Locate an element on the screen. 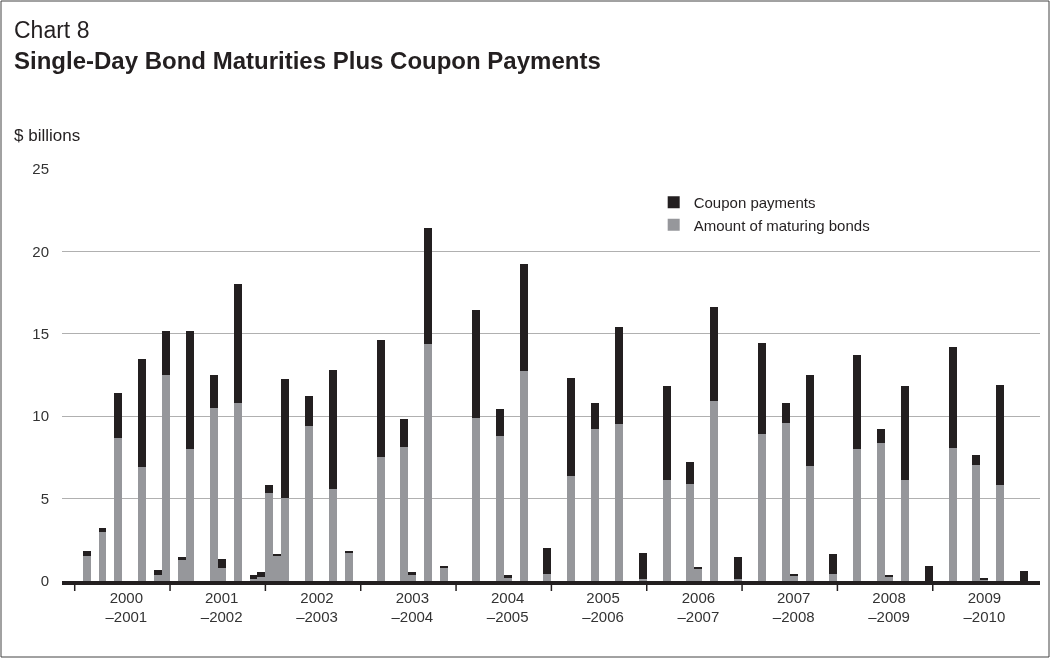 This screenshot has width=1050, height=659. chart-subtitle: Single-Day Bond Maturities Plus Coupon Payments is located at coordinates (307, 60).